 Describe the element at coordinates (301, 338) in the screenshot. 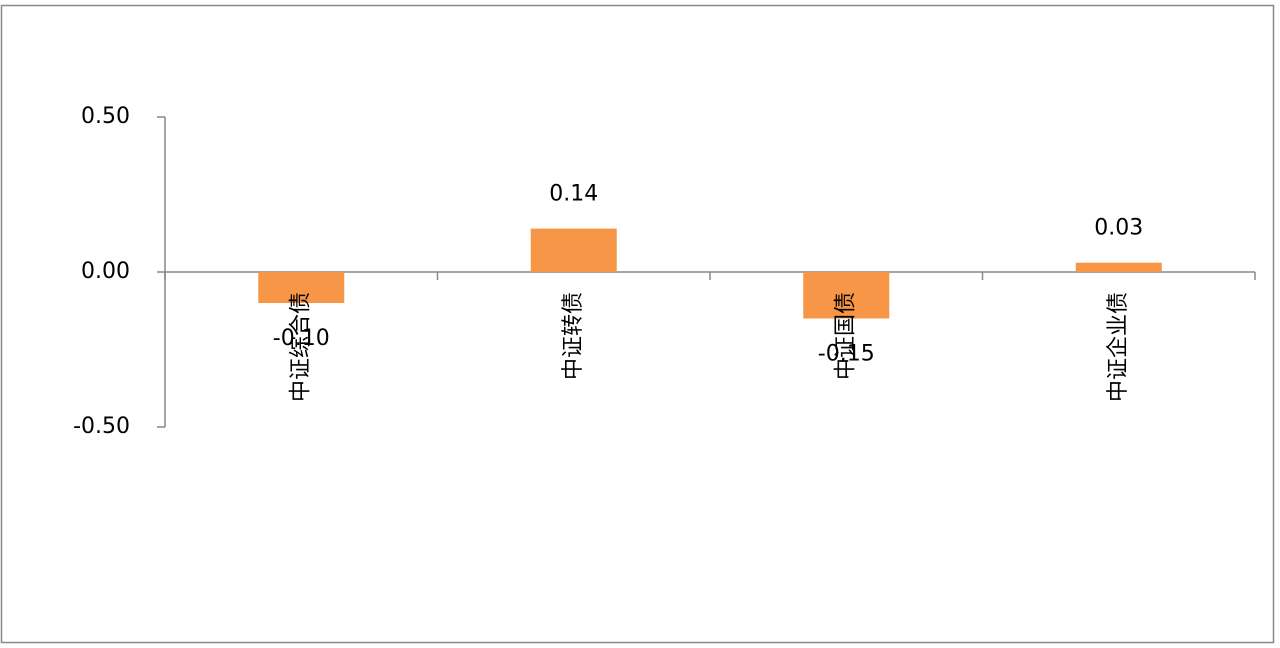

I see `value-label: -0.10` at that location.